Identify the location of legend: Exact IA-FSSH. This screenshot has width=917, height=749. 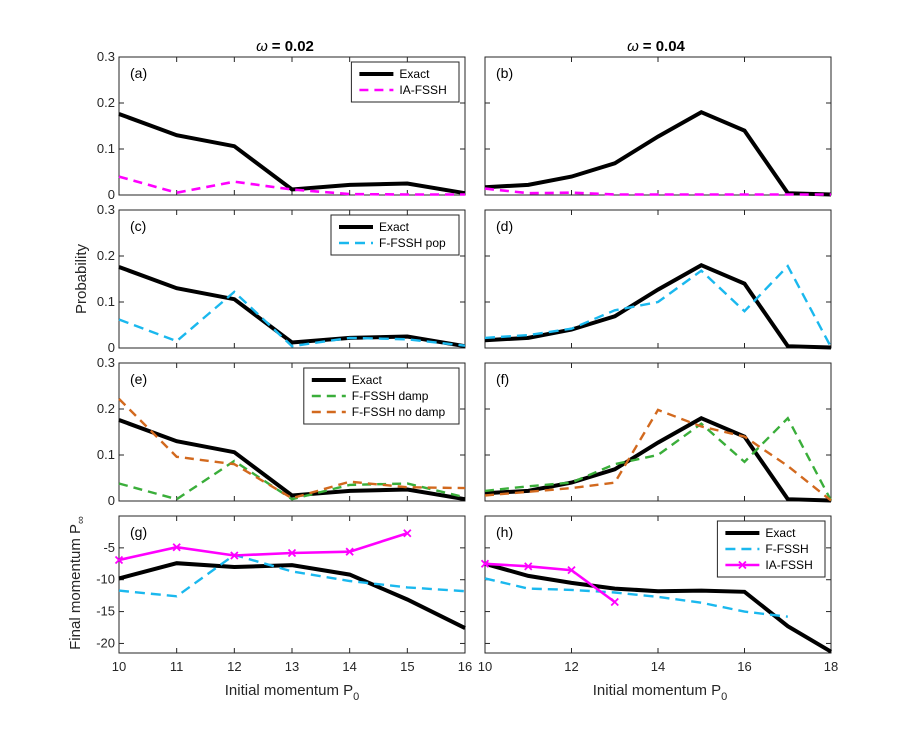
(405, 82).